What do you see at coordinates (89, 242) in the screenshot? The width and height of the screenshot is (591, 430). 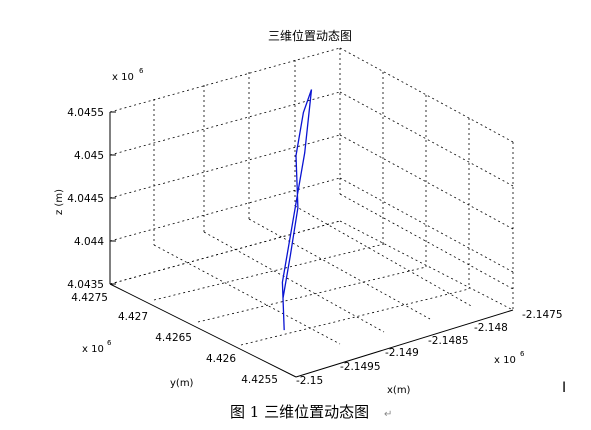 I see `z-tick-label: 4.044` at bounding box center [89, 242].